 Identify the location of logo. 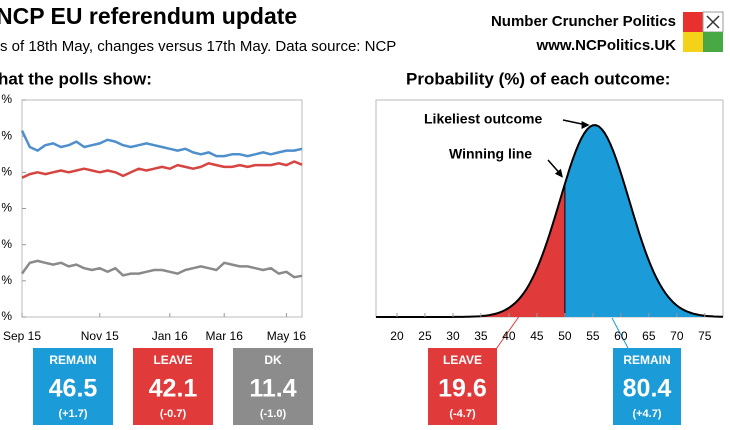
(703, 31).